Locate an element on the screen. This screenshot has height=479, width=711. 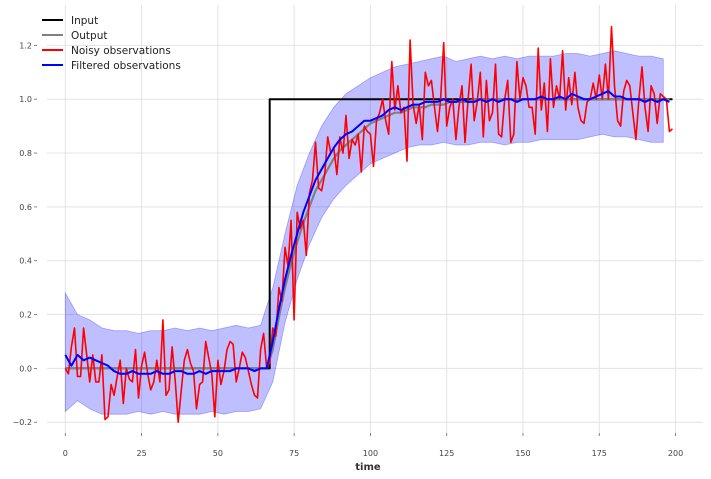
x-tick-label: 25 is located at coordinates (141, 453).